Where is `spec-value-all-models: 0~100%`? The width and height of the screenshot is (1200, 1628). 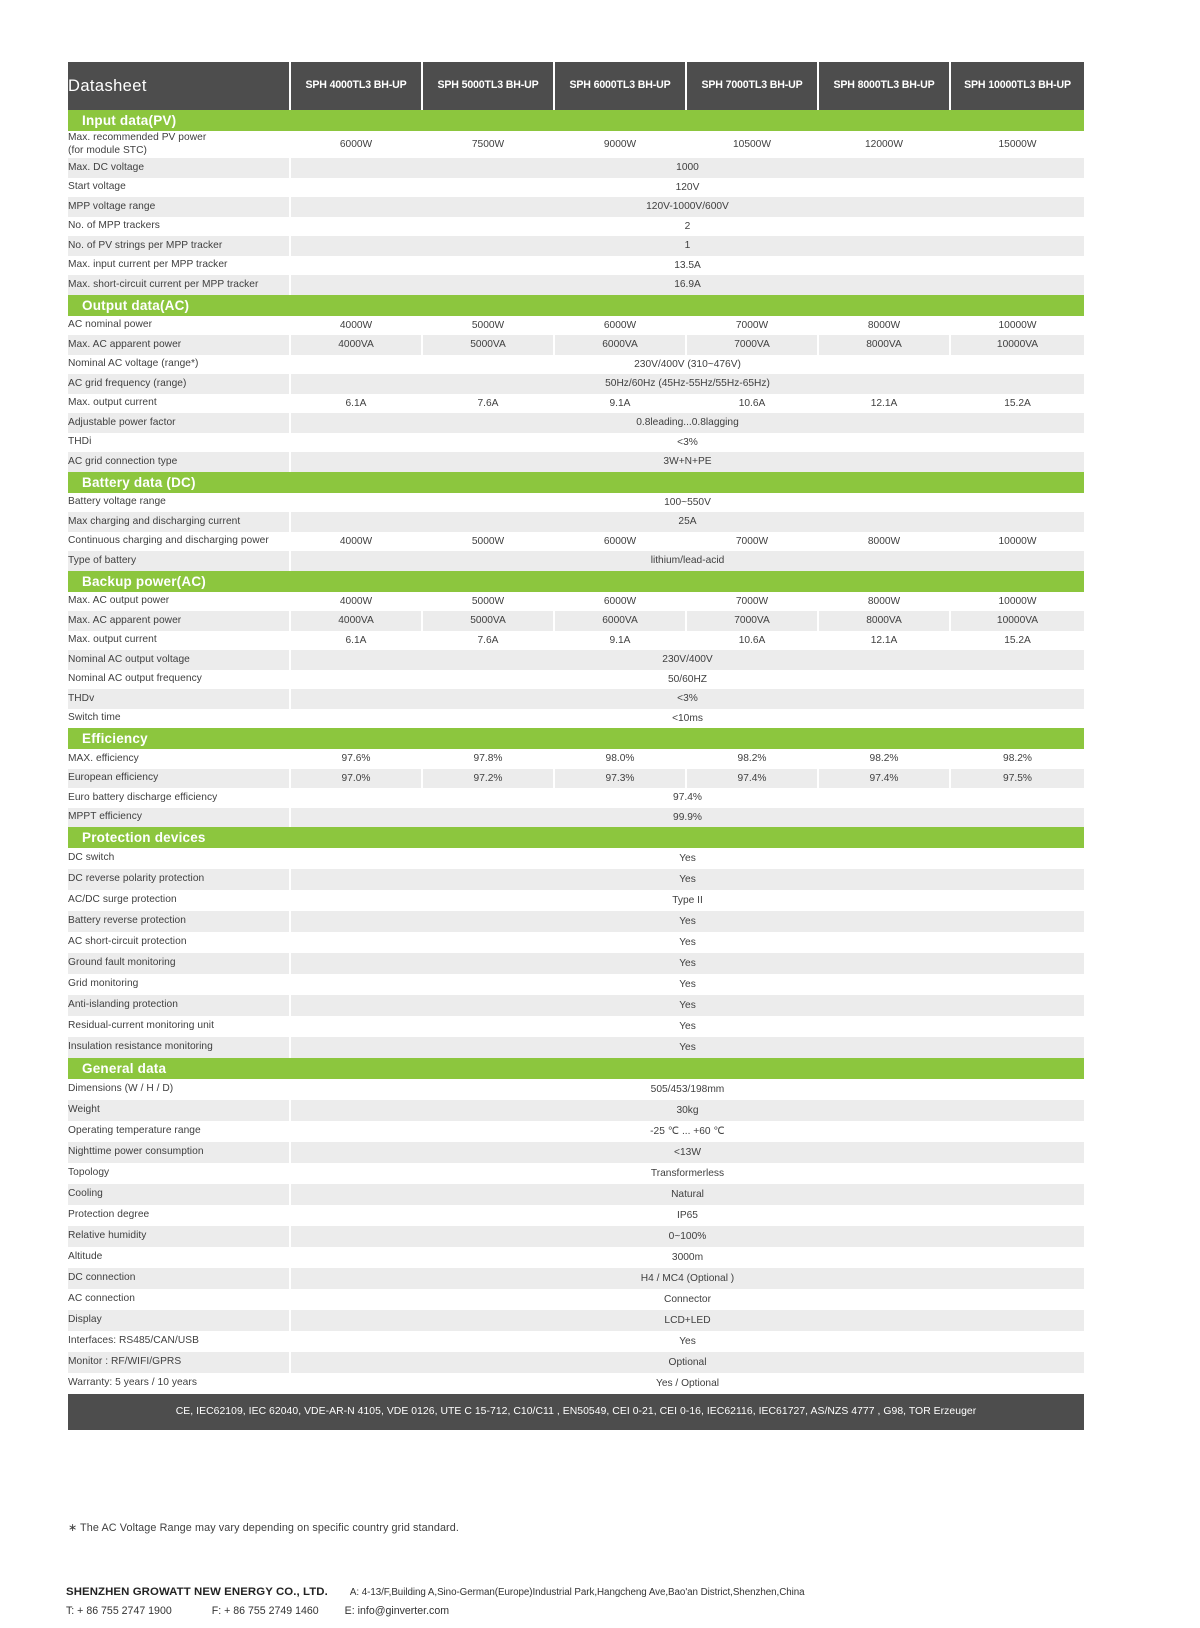 spec-value-all-models: 0~100% is located at coordinates (686, 1236).